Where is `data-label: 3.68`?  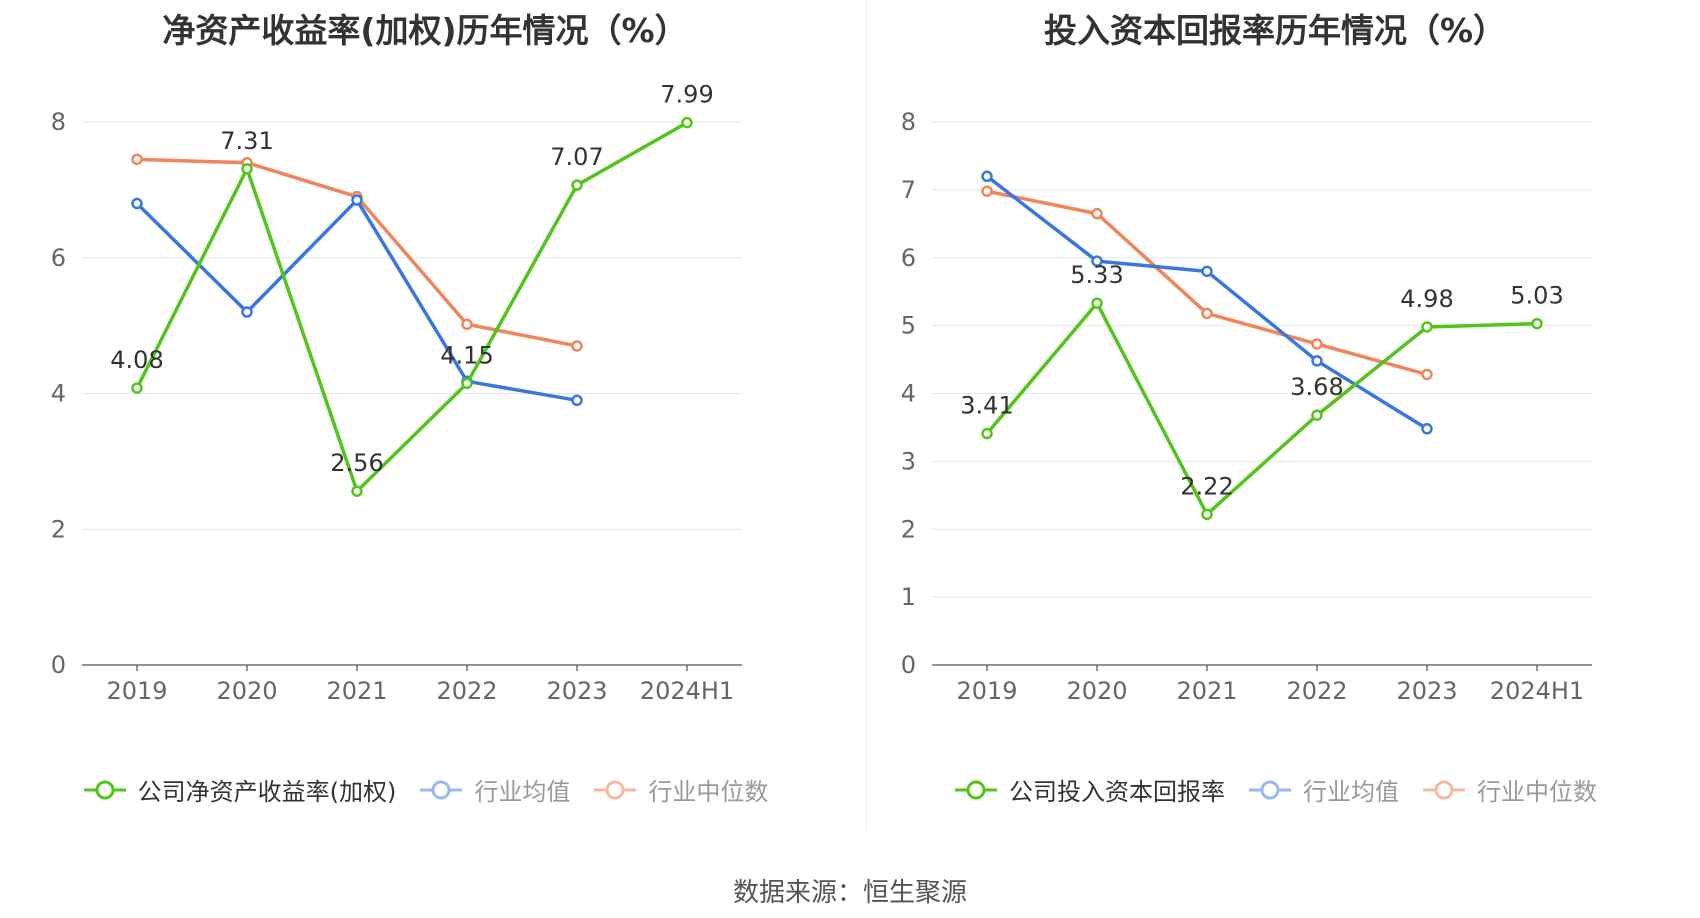 data-label: 3.68 is located at coordinates (1316, 387).